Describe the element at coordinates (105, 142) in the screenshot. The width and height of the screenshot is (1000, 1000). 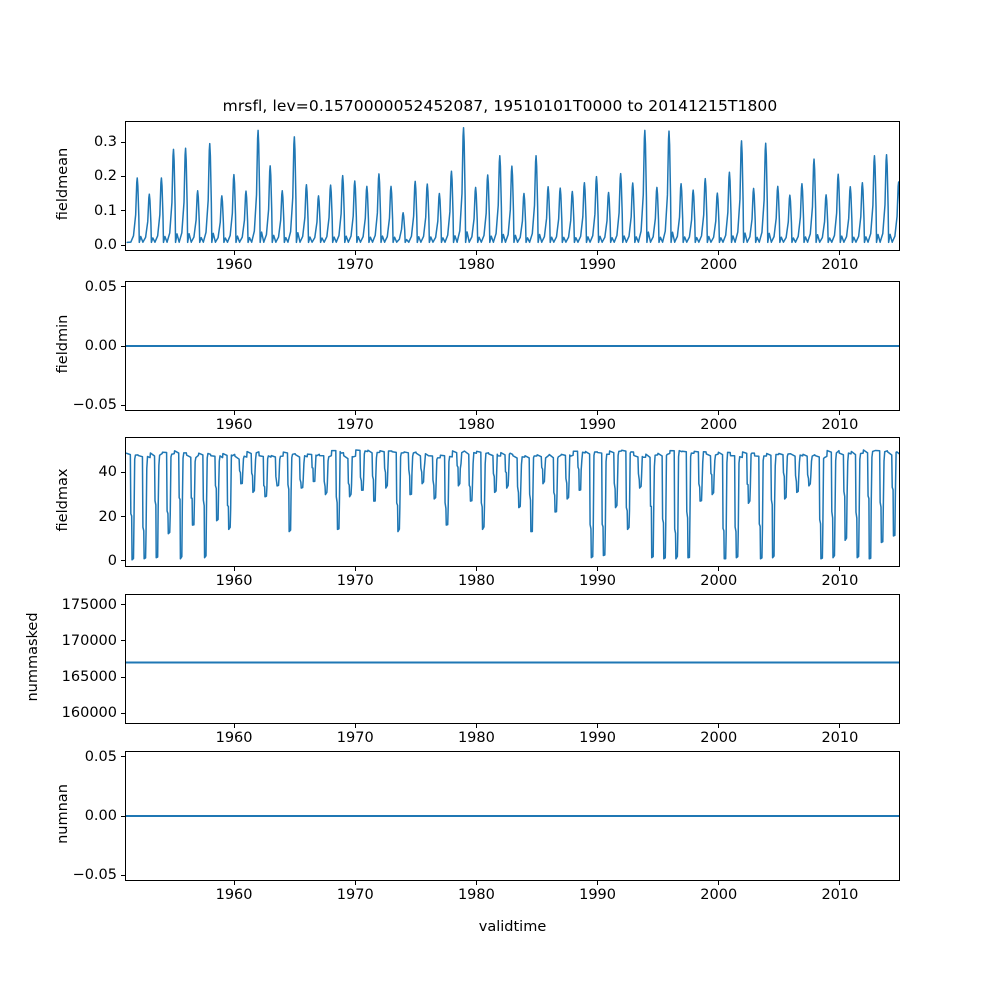
I see `y-tick-label: 0.3` at that location.